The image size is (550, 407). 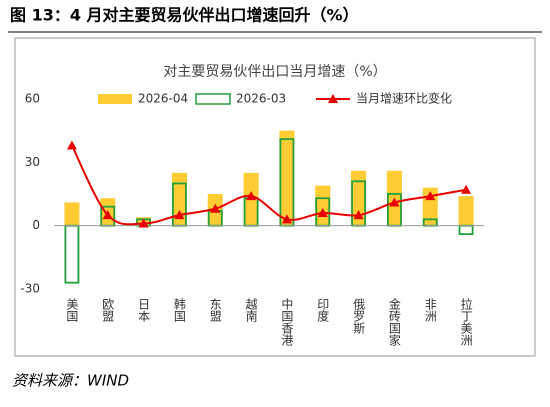 I want to click on x-tick-label: 日本, so click(x=144, y=310).